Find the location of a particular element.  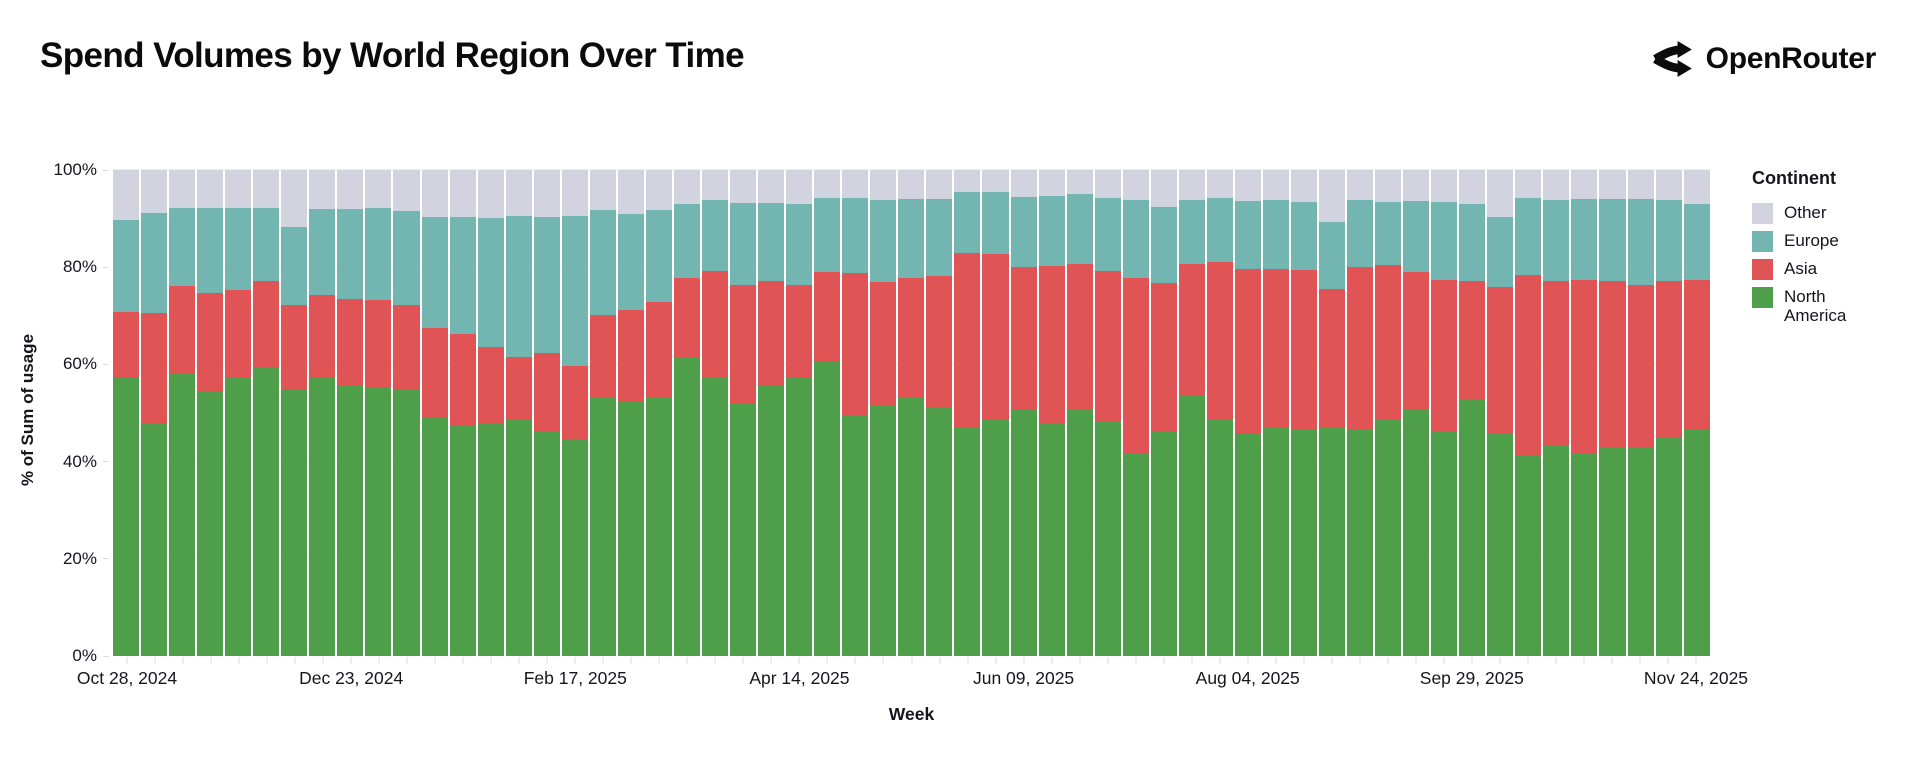

bar-week-Sep-29-2025 is located at coordinates (1472, 413).